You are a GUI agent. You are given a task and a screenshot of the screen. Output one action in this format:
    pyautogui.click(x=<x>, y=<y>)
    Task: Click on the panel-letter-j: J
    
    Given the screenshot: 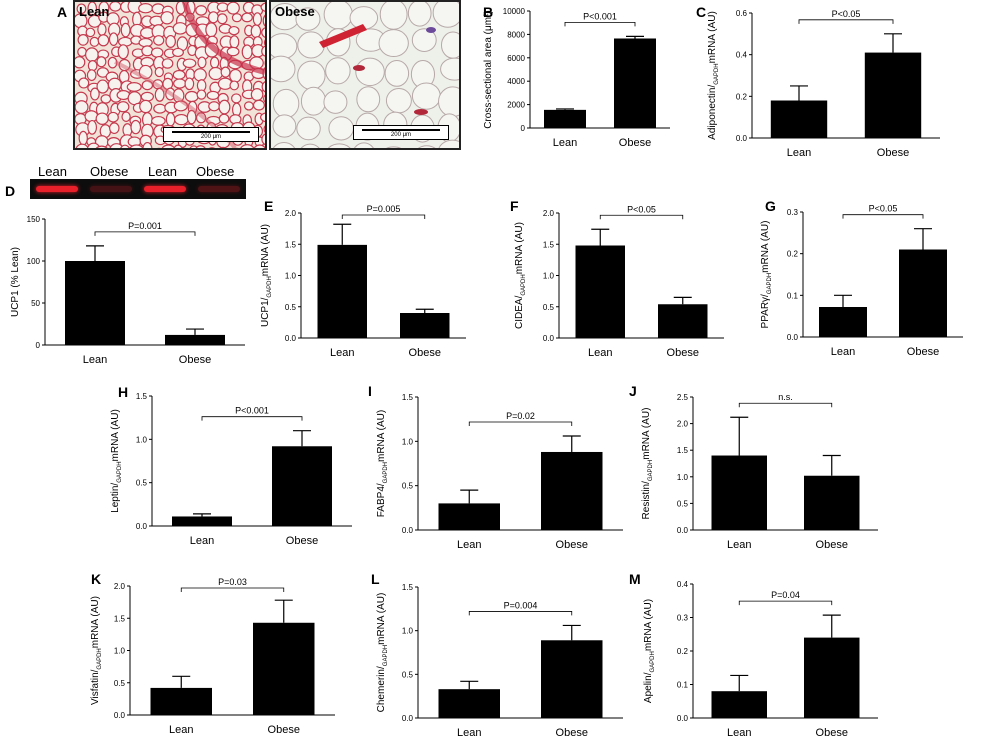 What is the action you would take?
    pyautogui.click(x=633, y=391)
    